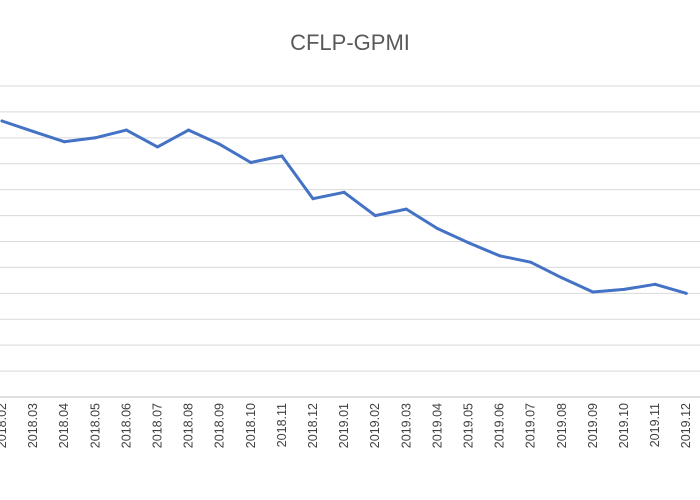 The height and width of the screenshot is (500, 700). What do you see at coordinates (655, 425) in the screenshot?
I see `x-tick-label: 2019.11` at bounding box center [655, 425].